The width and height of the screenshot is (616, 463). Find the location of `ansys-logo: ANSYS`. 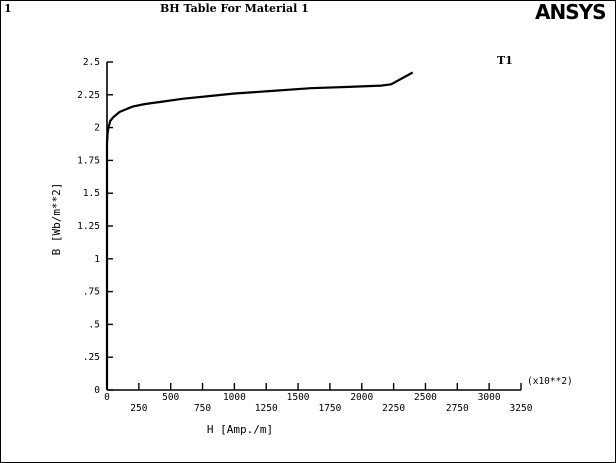

ansys-logo: ANSYS is located at coordinates (571, 12).